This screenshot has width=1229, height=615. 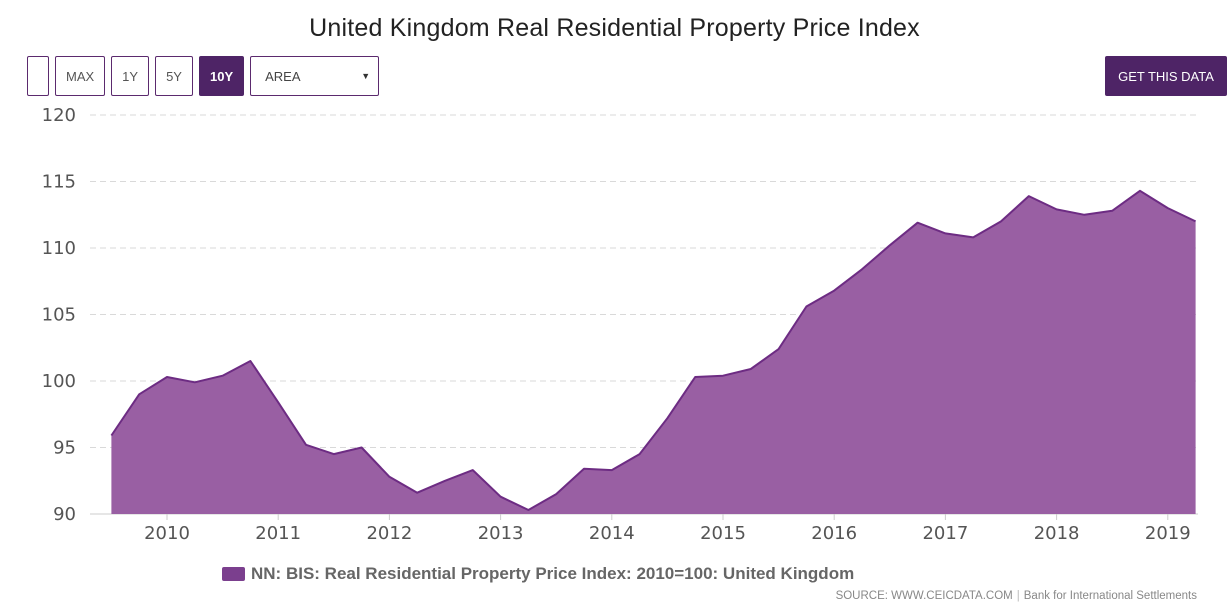 What do you see at coordinates (278, 533) in the screenshot?
I see `x-tick-label: 2011` at bounding box center [278, 533].